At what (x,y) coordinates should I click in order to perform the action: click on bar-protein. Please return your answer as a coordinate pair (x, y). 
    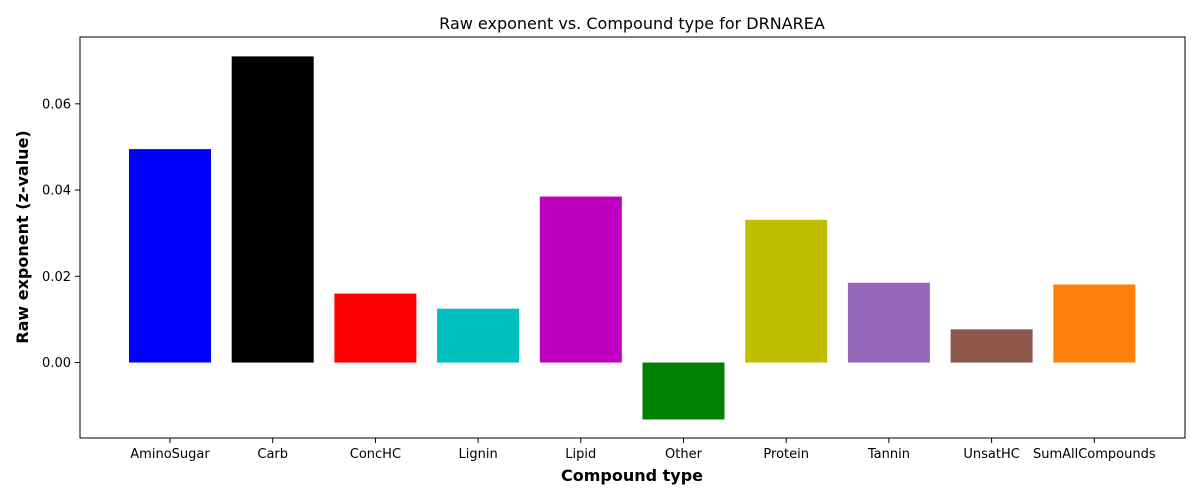
    Looking at the image, I should click on (786, 291).